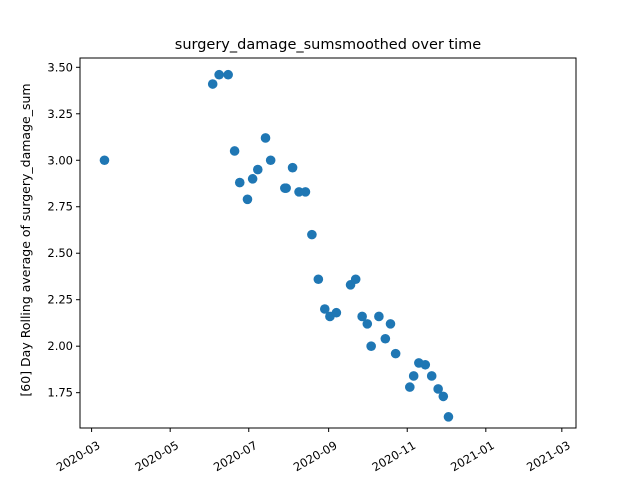 This screenshot has height=484, width=640. What do you see at coordinates (60, 160) in the screenshot?
I see `y-tick-label: 3.00` at bounding box center [60, 160].